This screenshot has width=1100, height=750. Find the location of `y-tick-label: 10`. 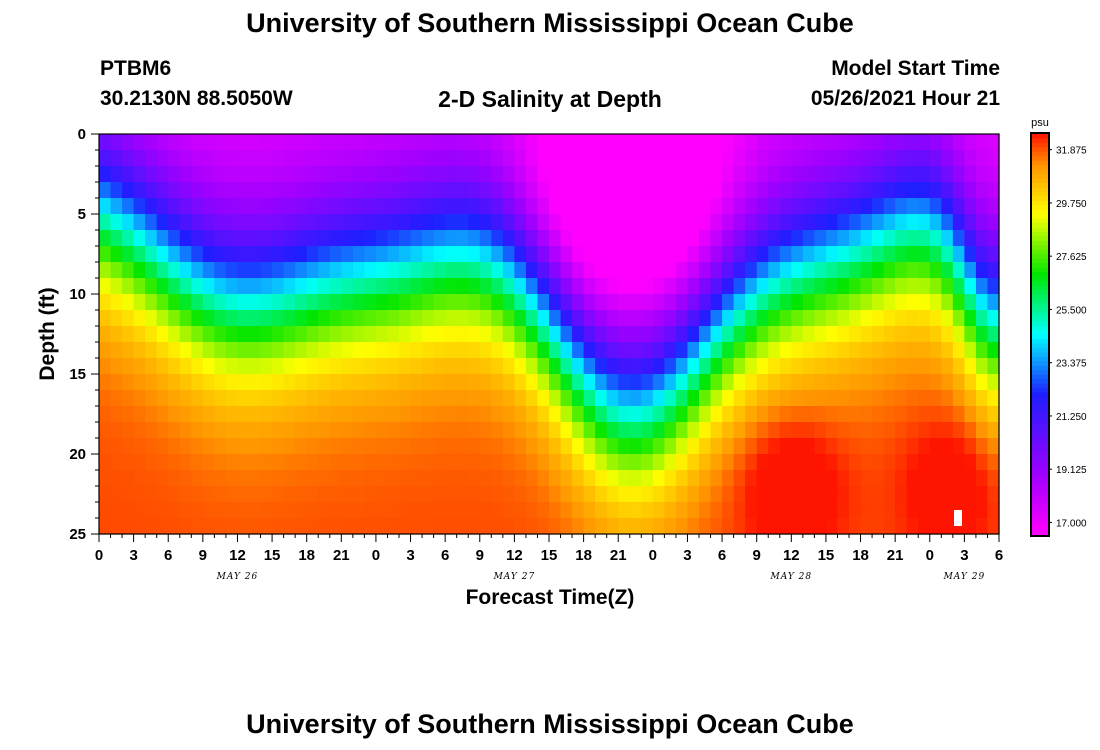

y-tick-label: 10 is located at coordinates (77, 294).